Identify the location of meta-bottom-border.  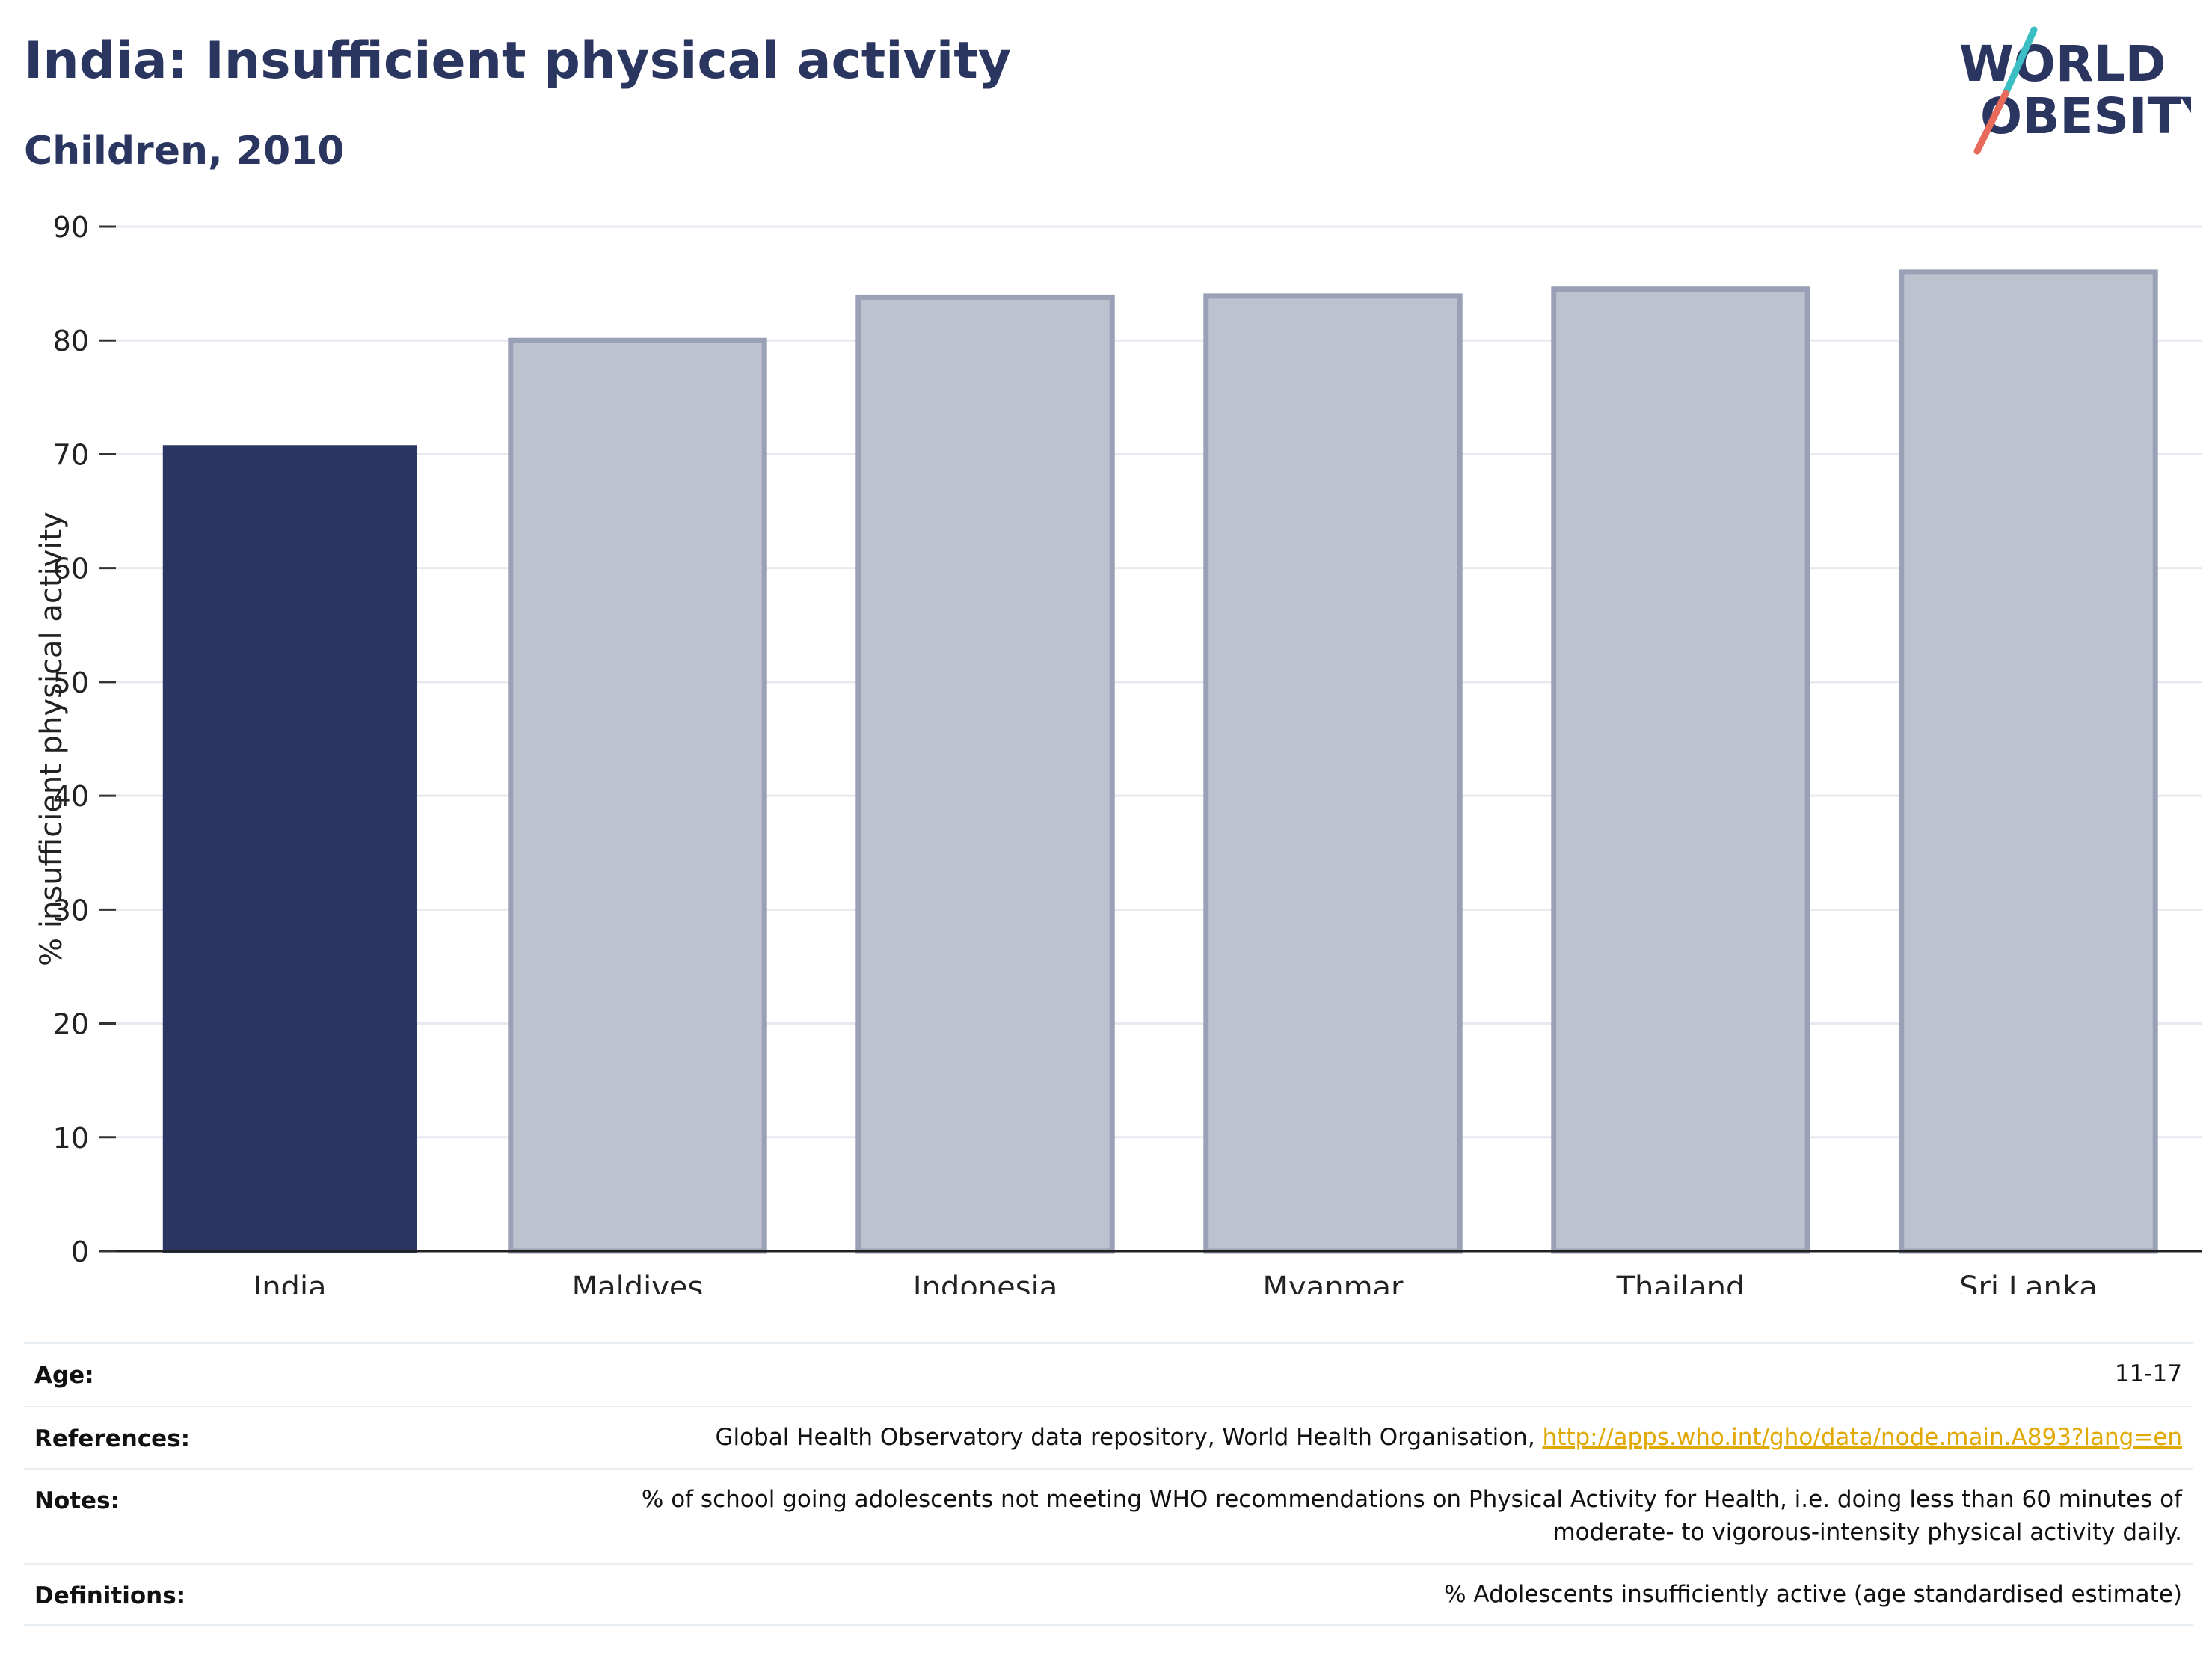
(1108, 1625).